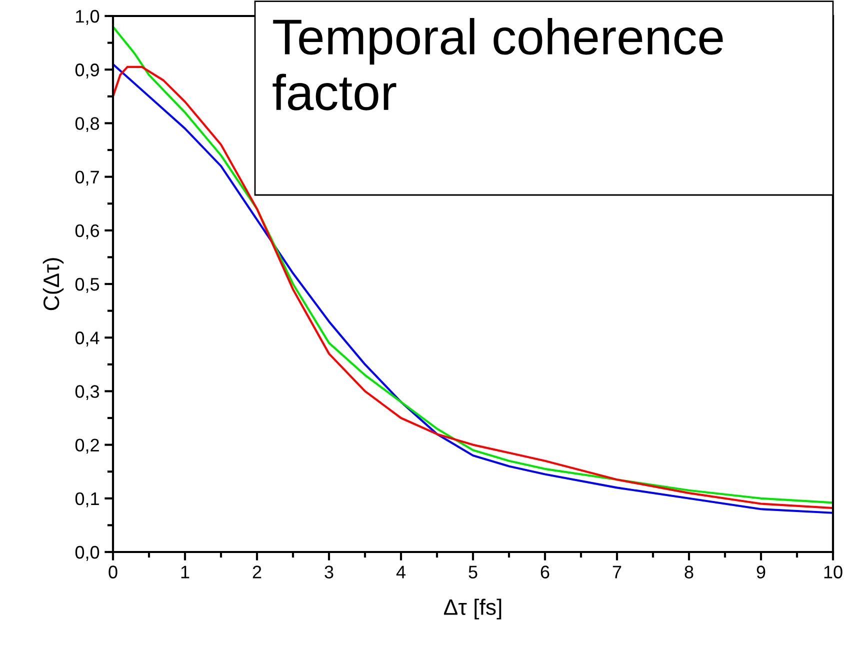 The width and height of the screenshot is (857, 645). What do you see at coordinates (87, 339) in the screenshot?
I see `y-tick-label: 0,4` at bounding box center [87, 339].